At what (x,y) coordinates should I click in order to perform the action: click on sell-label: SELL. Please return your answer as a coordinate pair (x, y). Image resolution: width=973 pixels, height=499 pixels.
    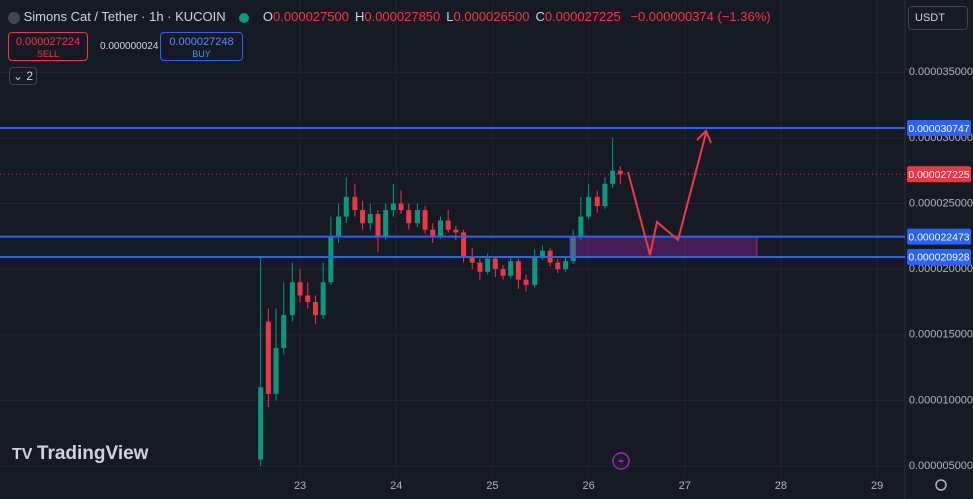
    Looking at the image, I should click on (48, 54).